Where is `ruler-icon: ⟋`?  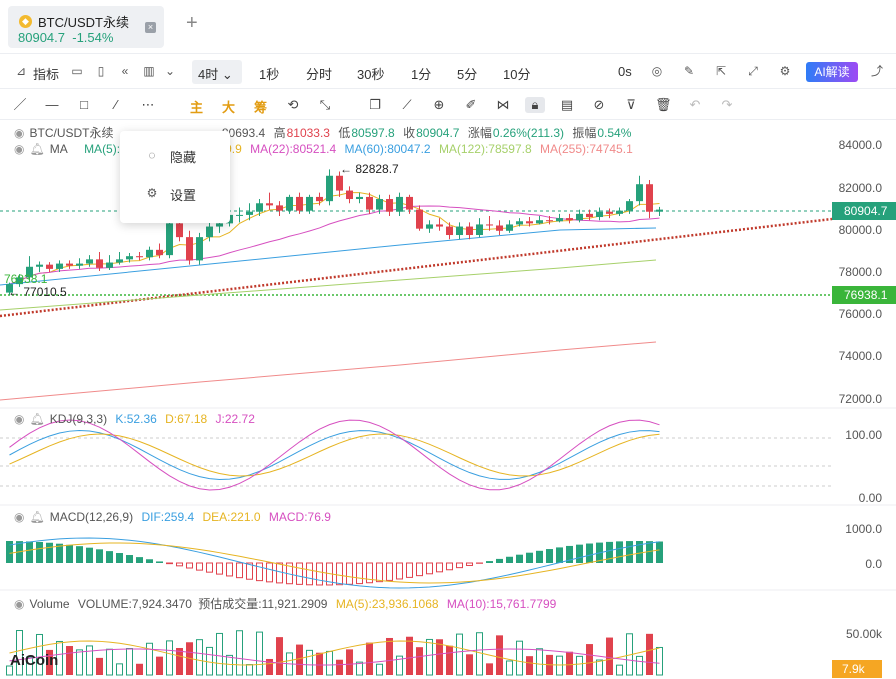 ruler-icon: ⟋ is located at coordinates (407, 104).